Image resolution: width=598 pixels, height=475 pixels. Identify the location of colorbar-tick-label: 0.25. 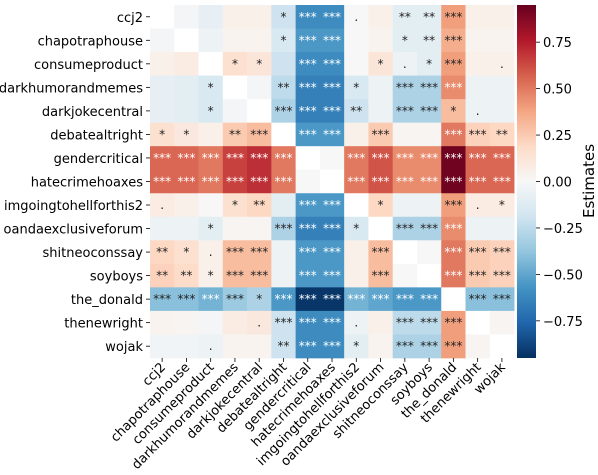
(557, 136).